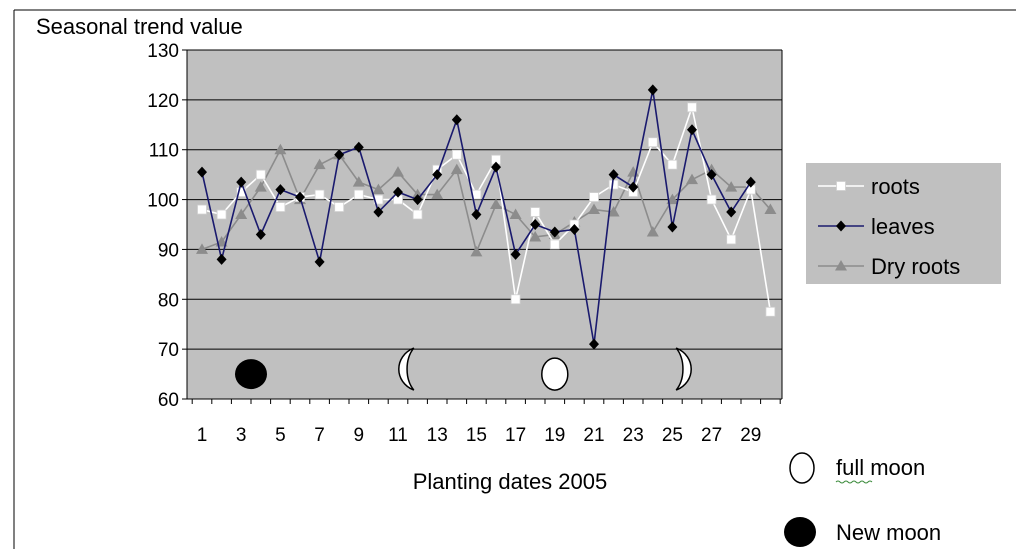 Image resolution: width=1016 pixels, height=549 pixels. Describe the element at coordinates (398, 435) in the screenshot. I see `x-tick-label: 11` at that location.